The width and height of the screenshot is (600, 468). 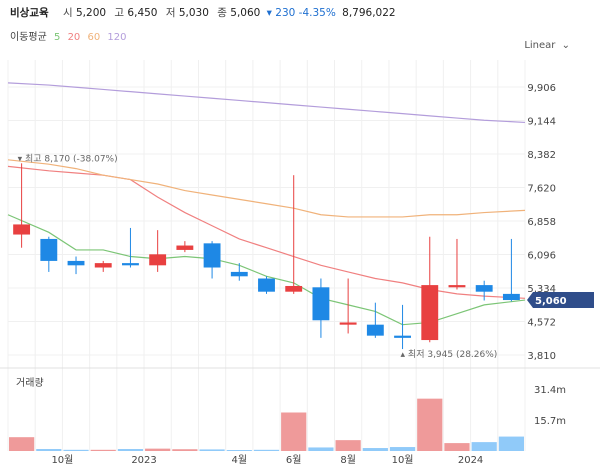 What do you see at coordinates (30, 383) in the screenshot?
I see `volume-panel-title: 거래량` at bounding box center [30, 383].